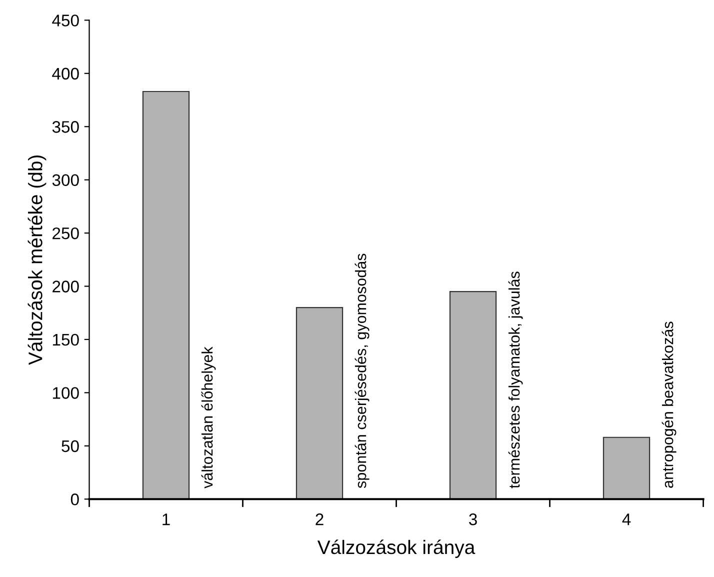 Image resolution: width=714 pixels, height=577 pixels. What do you see at coordinates (515, 380) in the screenshot?
I see `annotation: természetes folyamatok, javulás` at bounding box center [515, 380].